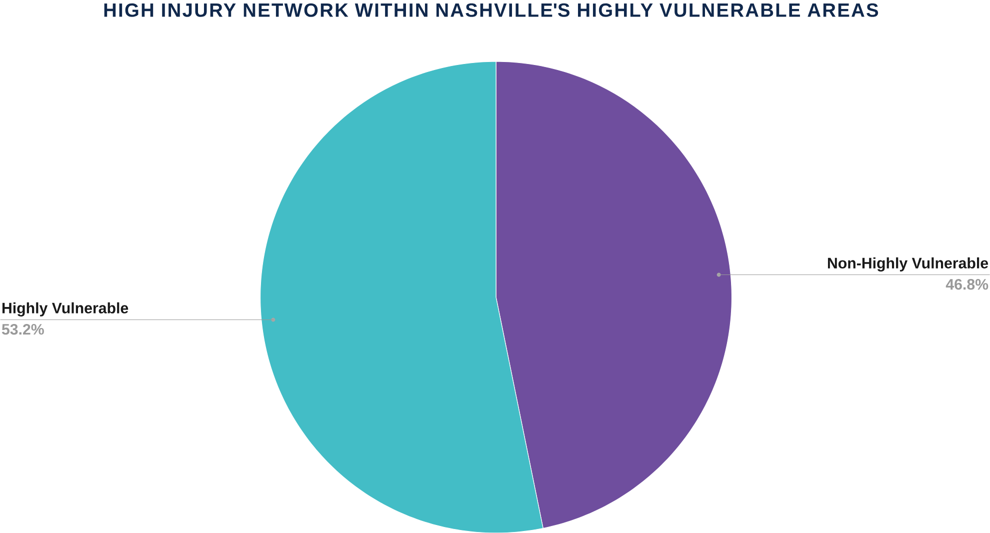 This screenshot has width=990, height=533. I want to click on slice-label: Non-Highly Vulnerable, so click(908, 264).